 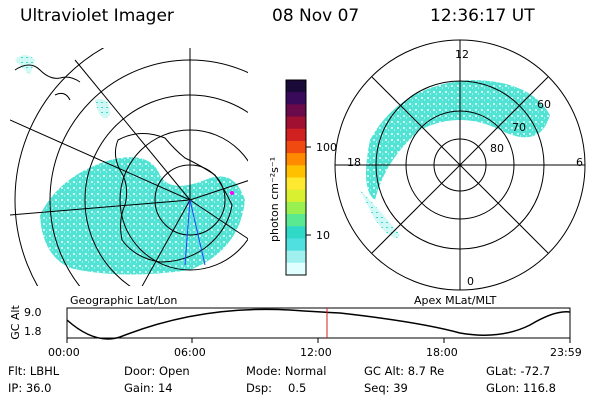 What do you see at coordinates (458, 140) in the screenshot?
I see `aurora-emission-right` at bounding box center [458, 140].